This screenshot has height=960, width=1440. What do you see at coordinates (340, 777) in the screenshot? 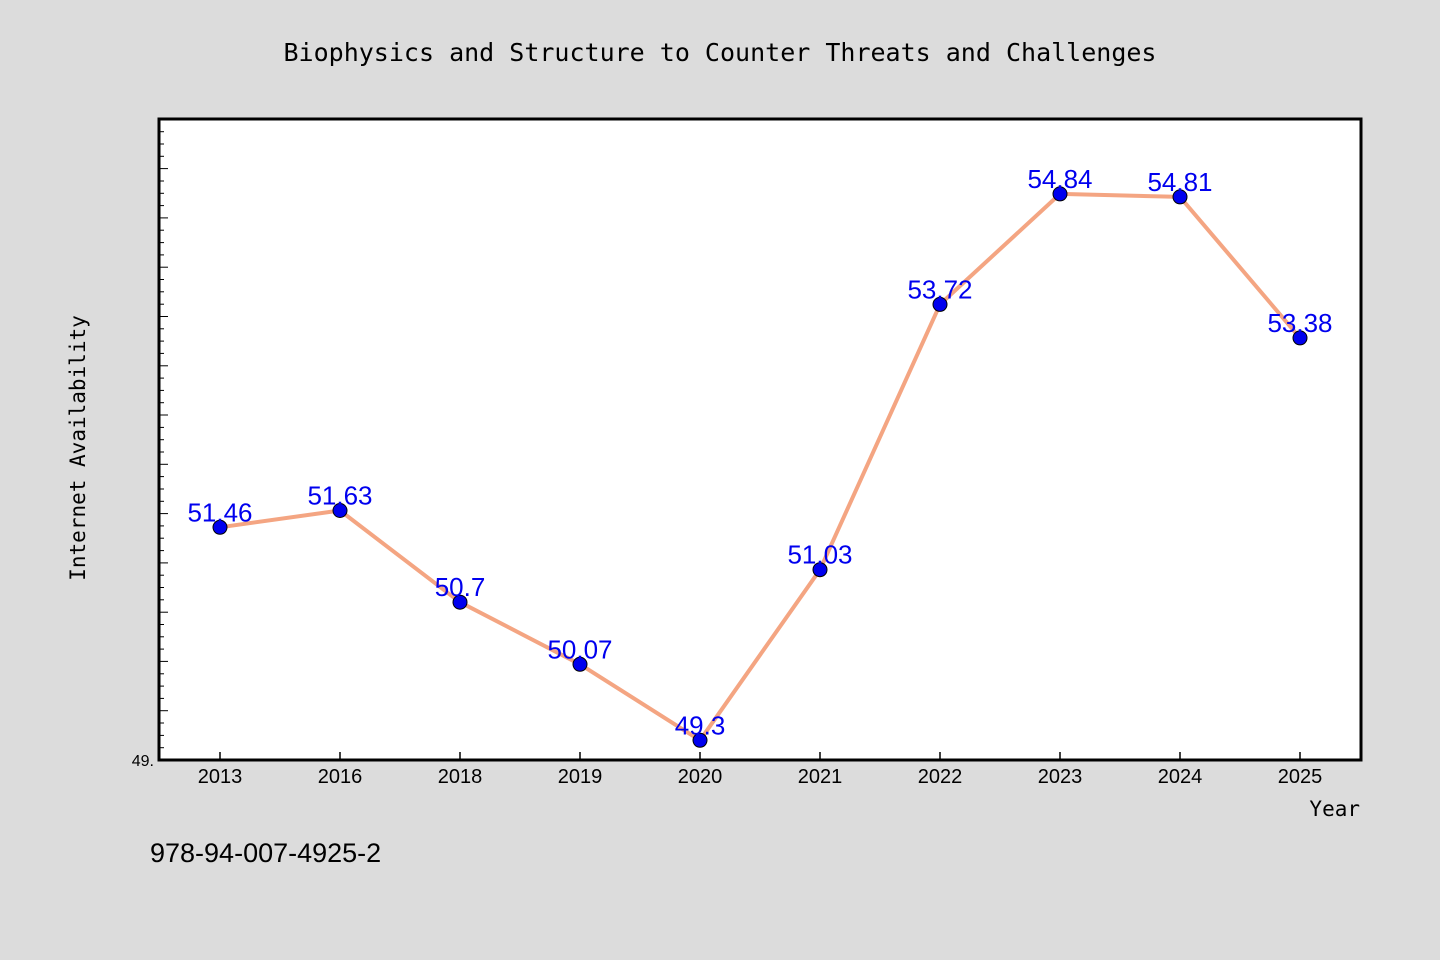
I see `x-tick-label: 2016` at bounding box center [340, 777].